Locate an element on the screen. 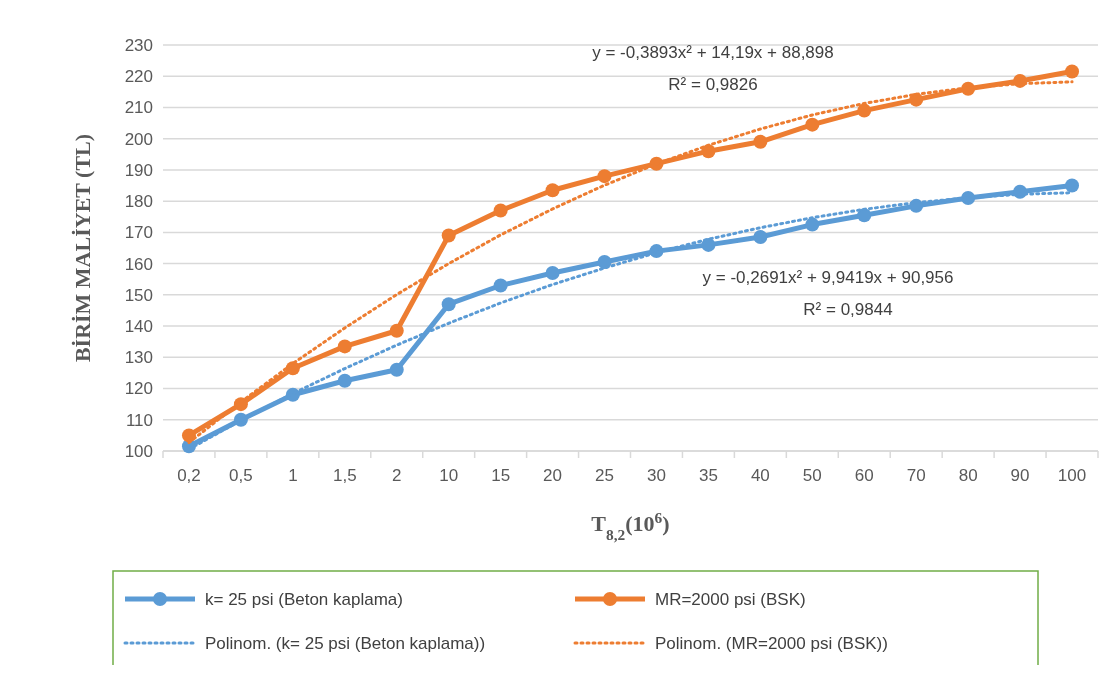 This screenshot has width=1118, height=673. annotation: y = -0,3893x² + 14,19x + 88,898 is located at coordinates (713, 52).